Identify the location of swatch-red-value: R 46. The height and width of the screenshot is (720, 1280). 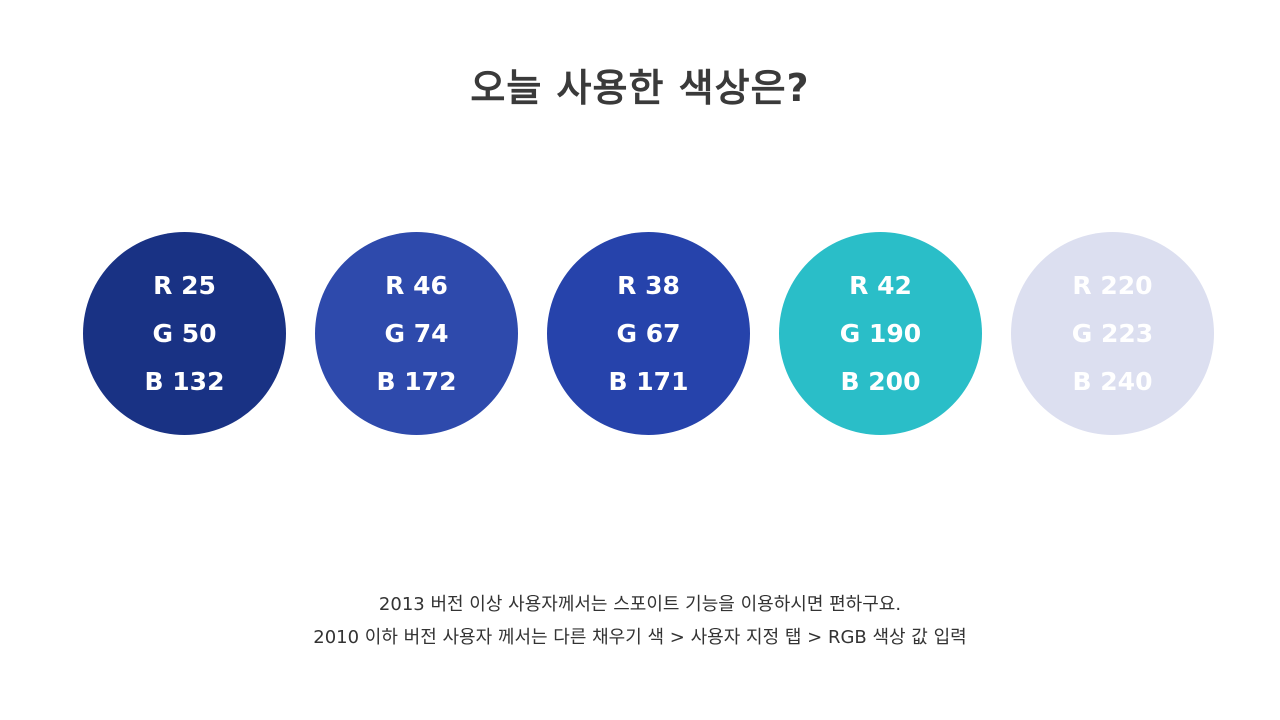
(416, 285).